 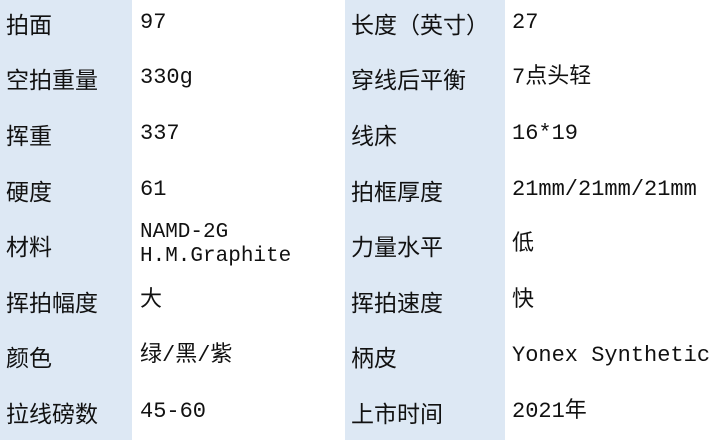 I want to click on table-row: 拉线磅数 45-60 上市时间 2021年, so click(x=360, y=412).